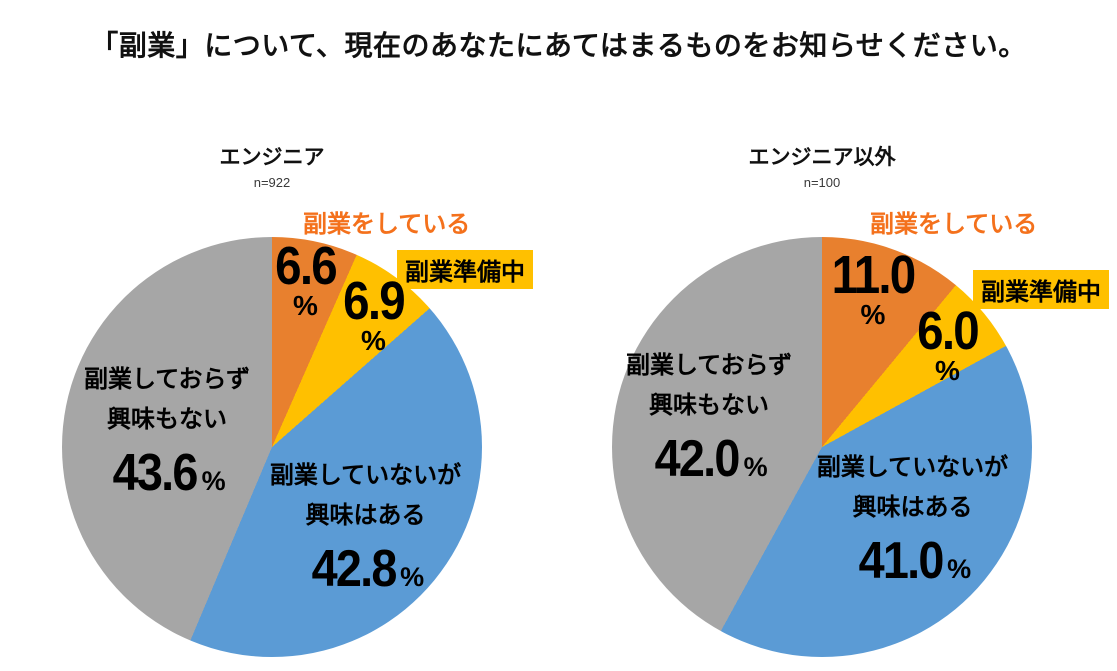  I want to click on value-not-interested: 43.6%, so click(167, 477).